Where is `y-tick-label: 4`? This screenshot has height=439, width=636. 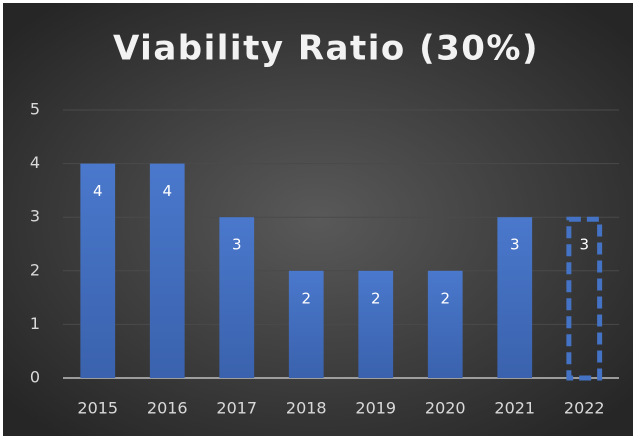 y-tick-label: 4 is located at coordinates (35, 162).